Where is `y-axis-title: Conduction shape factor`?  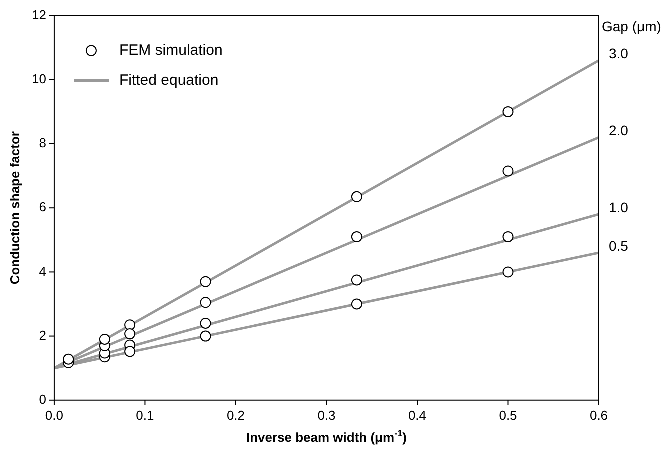
y-axis-title: Conduction shape factor is located at coordinates (15, 208).